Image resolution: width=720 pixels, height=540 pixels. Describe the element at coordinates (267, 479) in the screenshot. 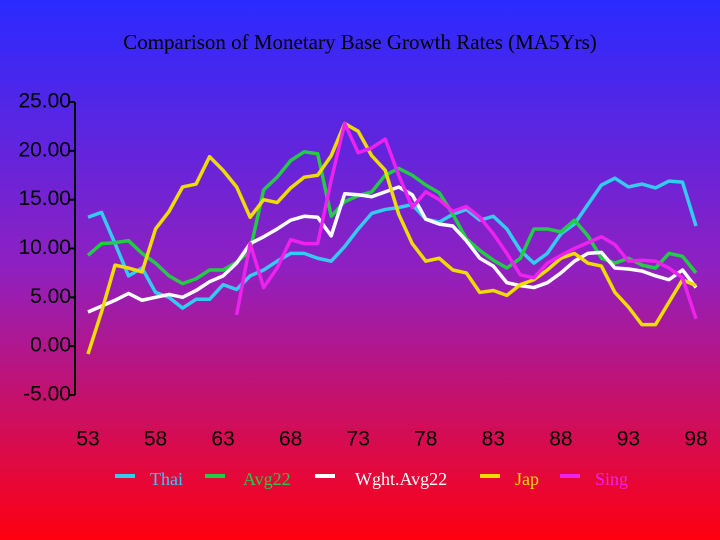

I see `legend-label: Avg22` at that location.